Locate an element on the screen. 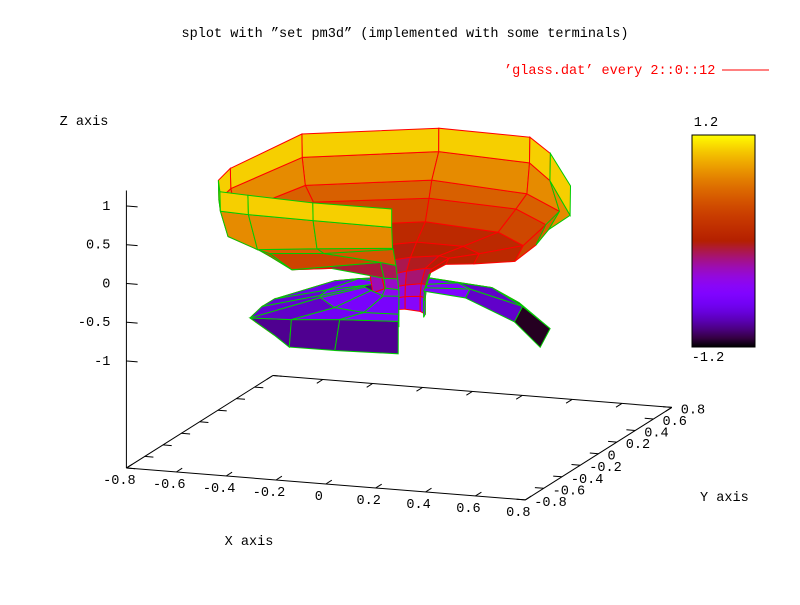 The height and width of the screenshot is (605, 800). svg-text: Y axis is located at coordinates (724, 498).